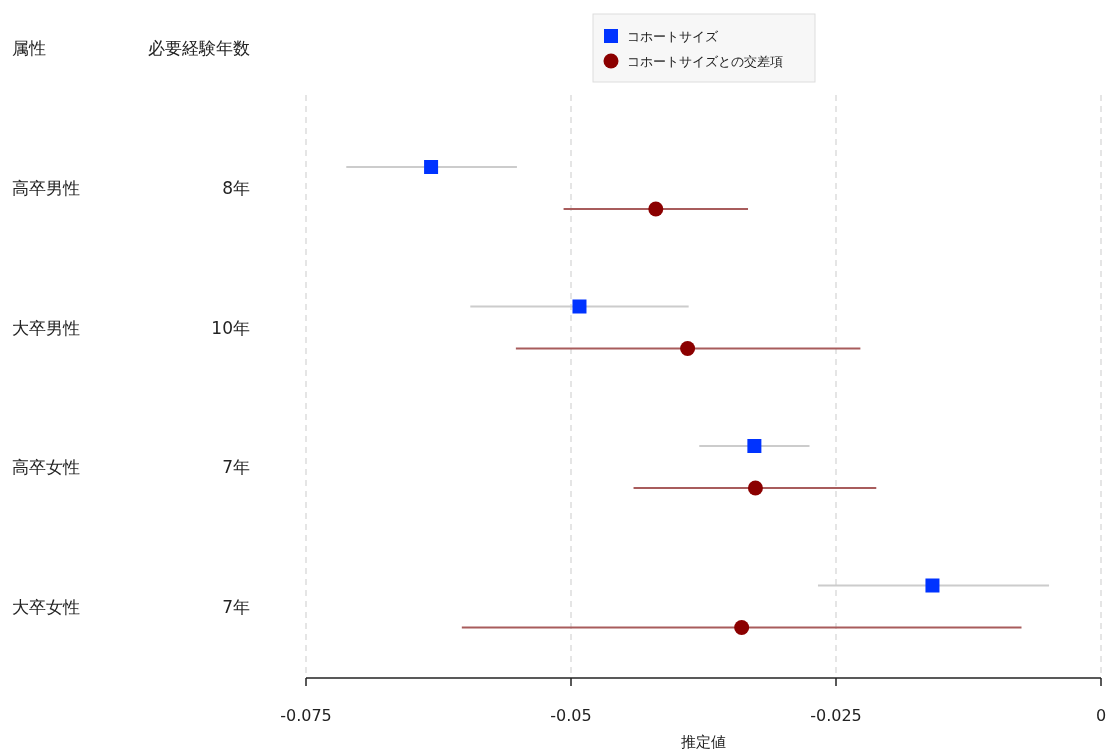 The height and width of the screenshot is (751, 1110). I want to click on y2-tick-label: 高卒女性, so click(46, 467).